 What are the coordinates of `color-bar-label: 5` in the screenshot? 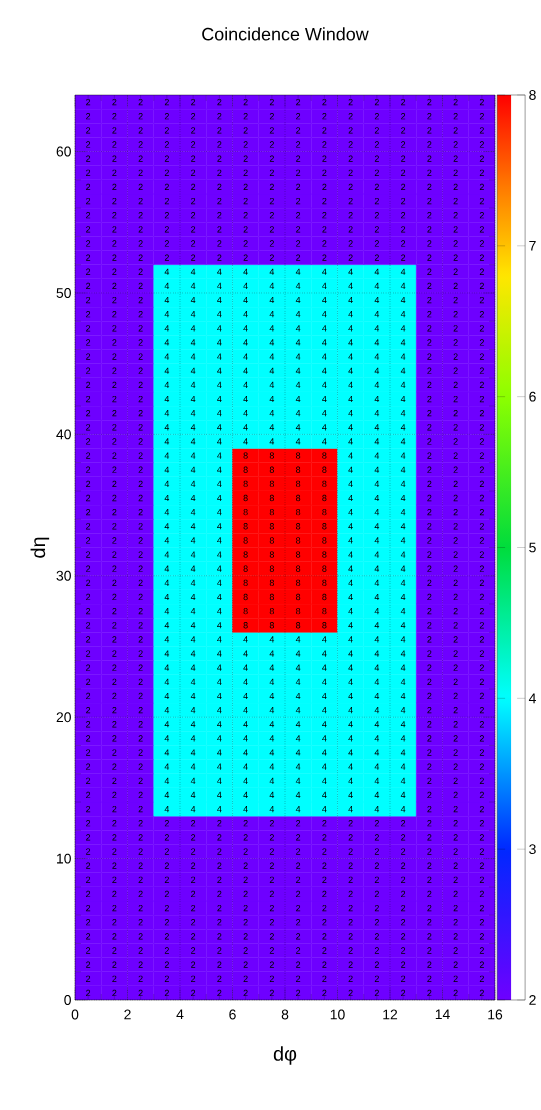 It's located at (532, 547).